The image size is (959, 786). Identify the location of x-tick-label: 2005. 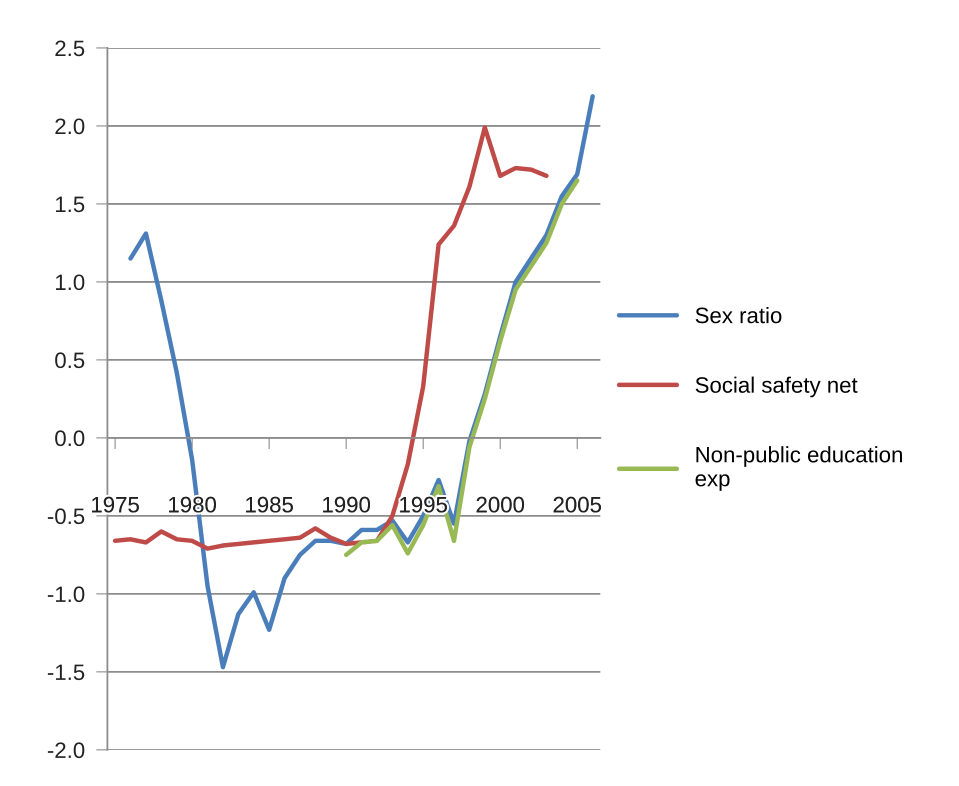
(578, 504).